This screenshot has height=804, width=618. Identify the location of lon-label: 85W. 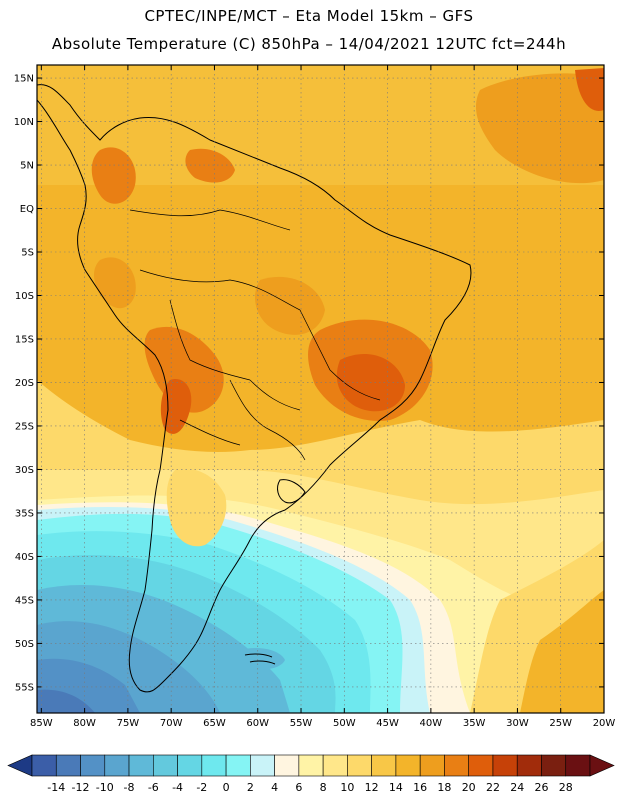
(41, 723).